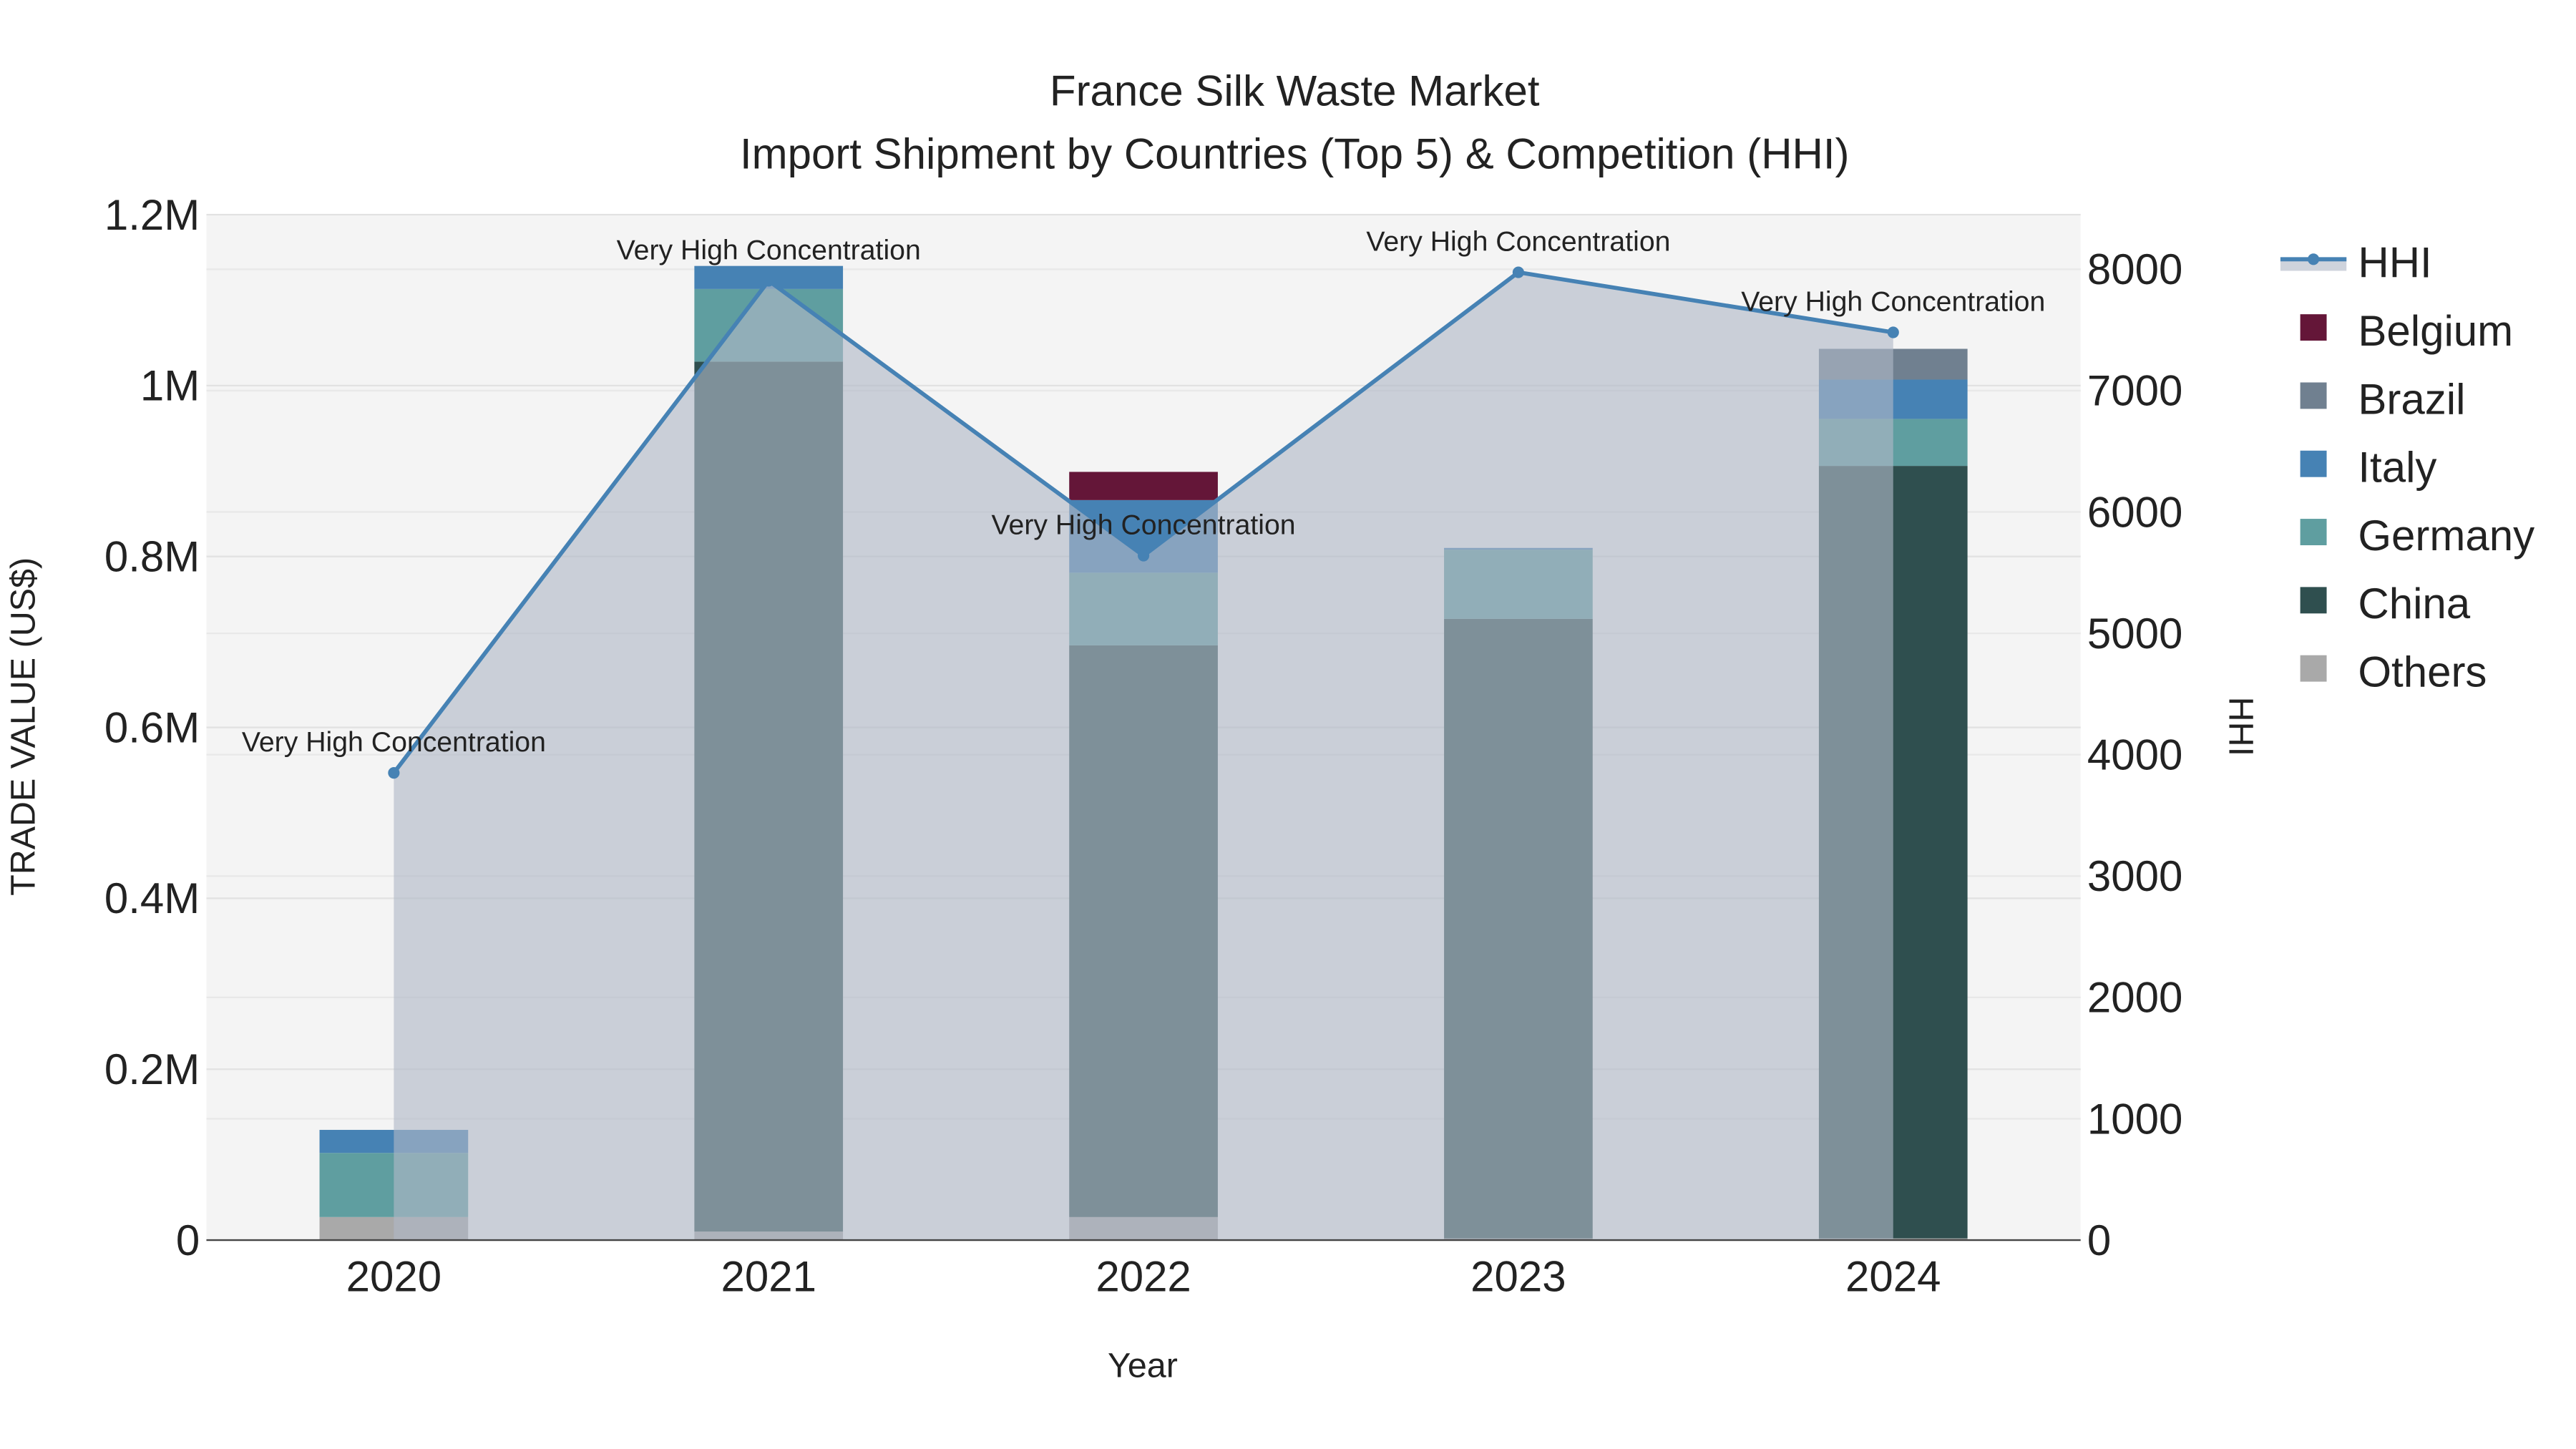  Describe the element at coordinates (1518, 1277) in the screenshot. I see `x-tick-label: 2023` at that location.